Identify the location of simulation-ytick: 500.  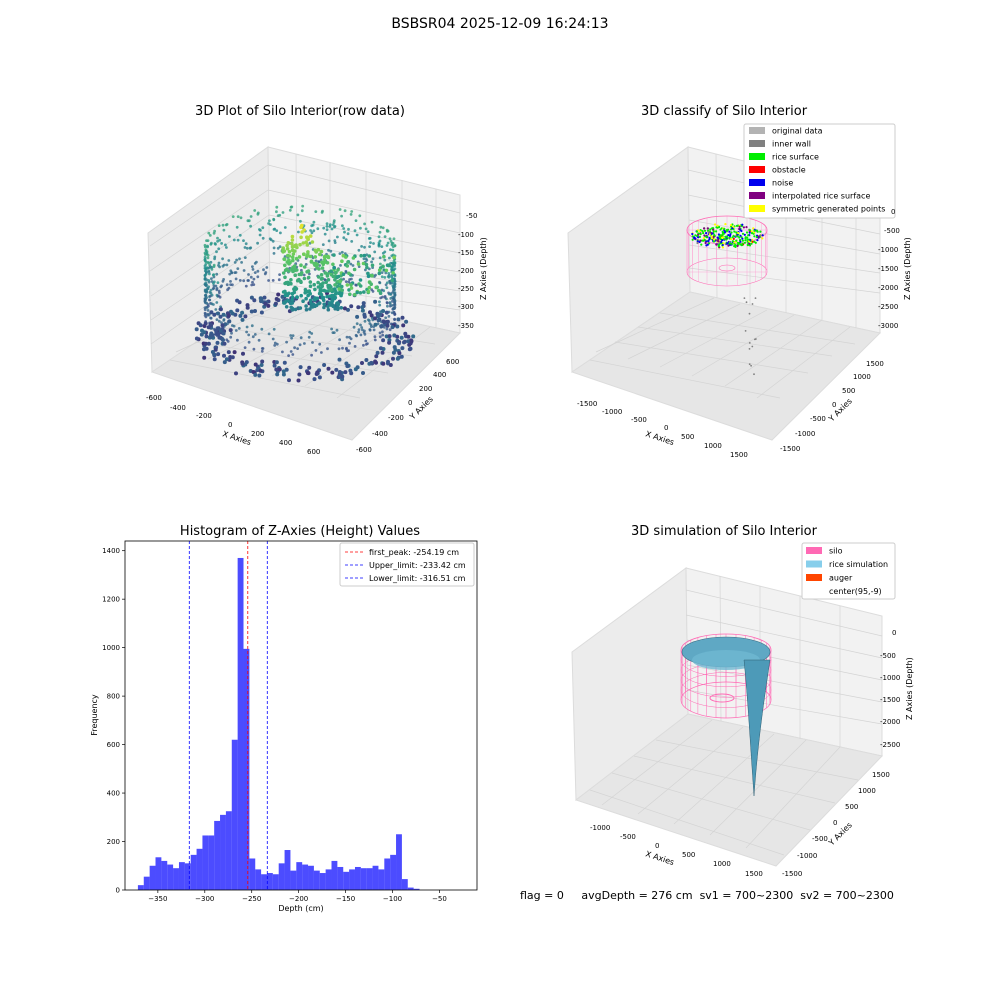
(851, 807).